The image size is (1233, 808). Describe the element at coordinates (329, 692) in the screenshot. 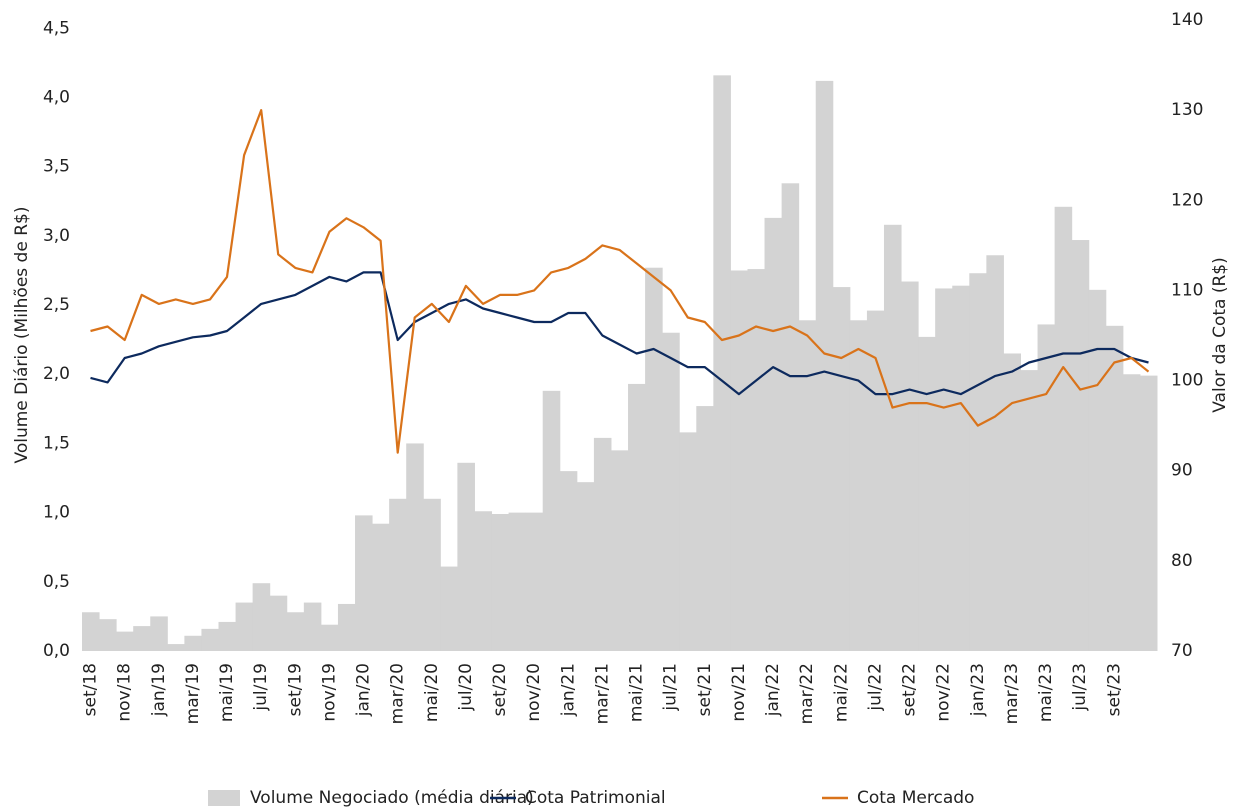

I see `x-tick-label: nov/19` at that location.